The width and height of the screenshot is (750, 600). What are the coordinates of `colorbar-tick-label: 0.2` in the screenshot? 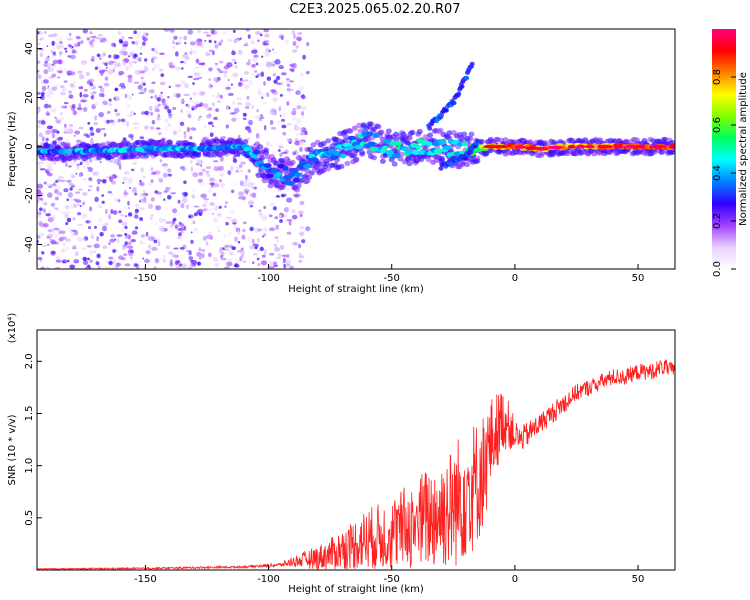 It's located at (717, 221).